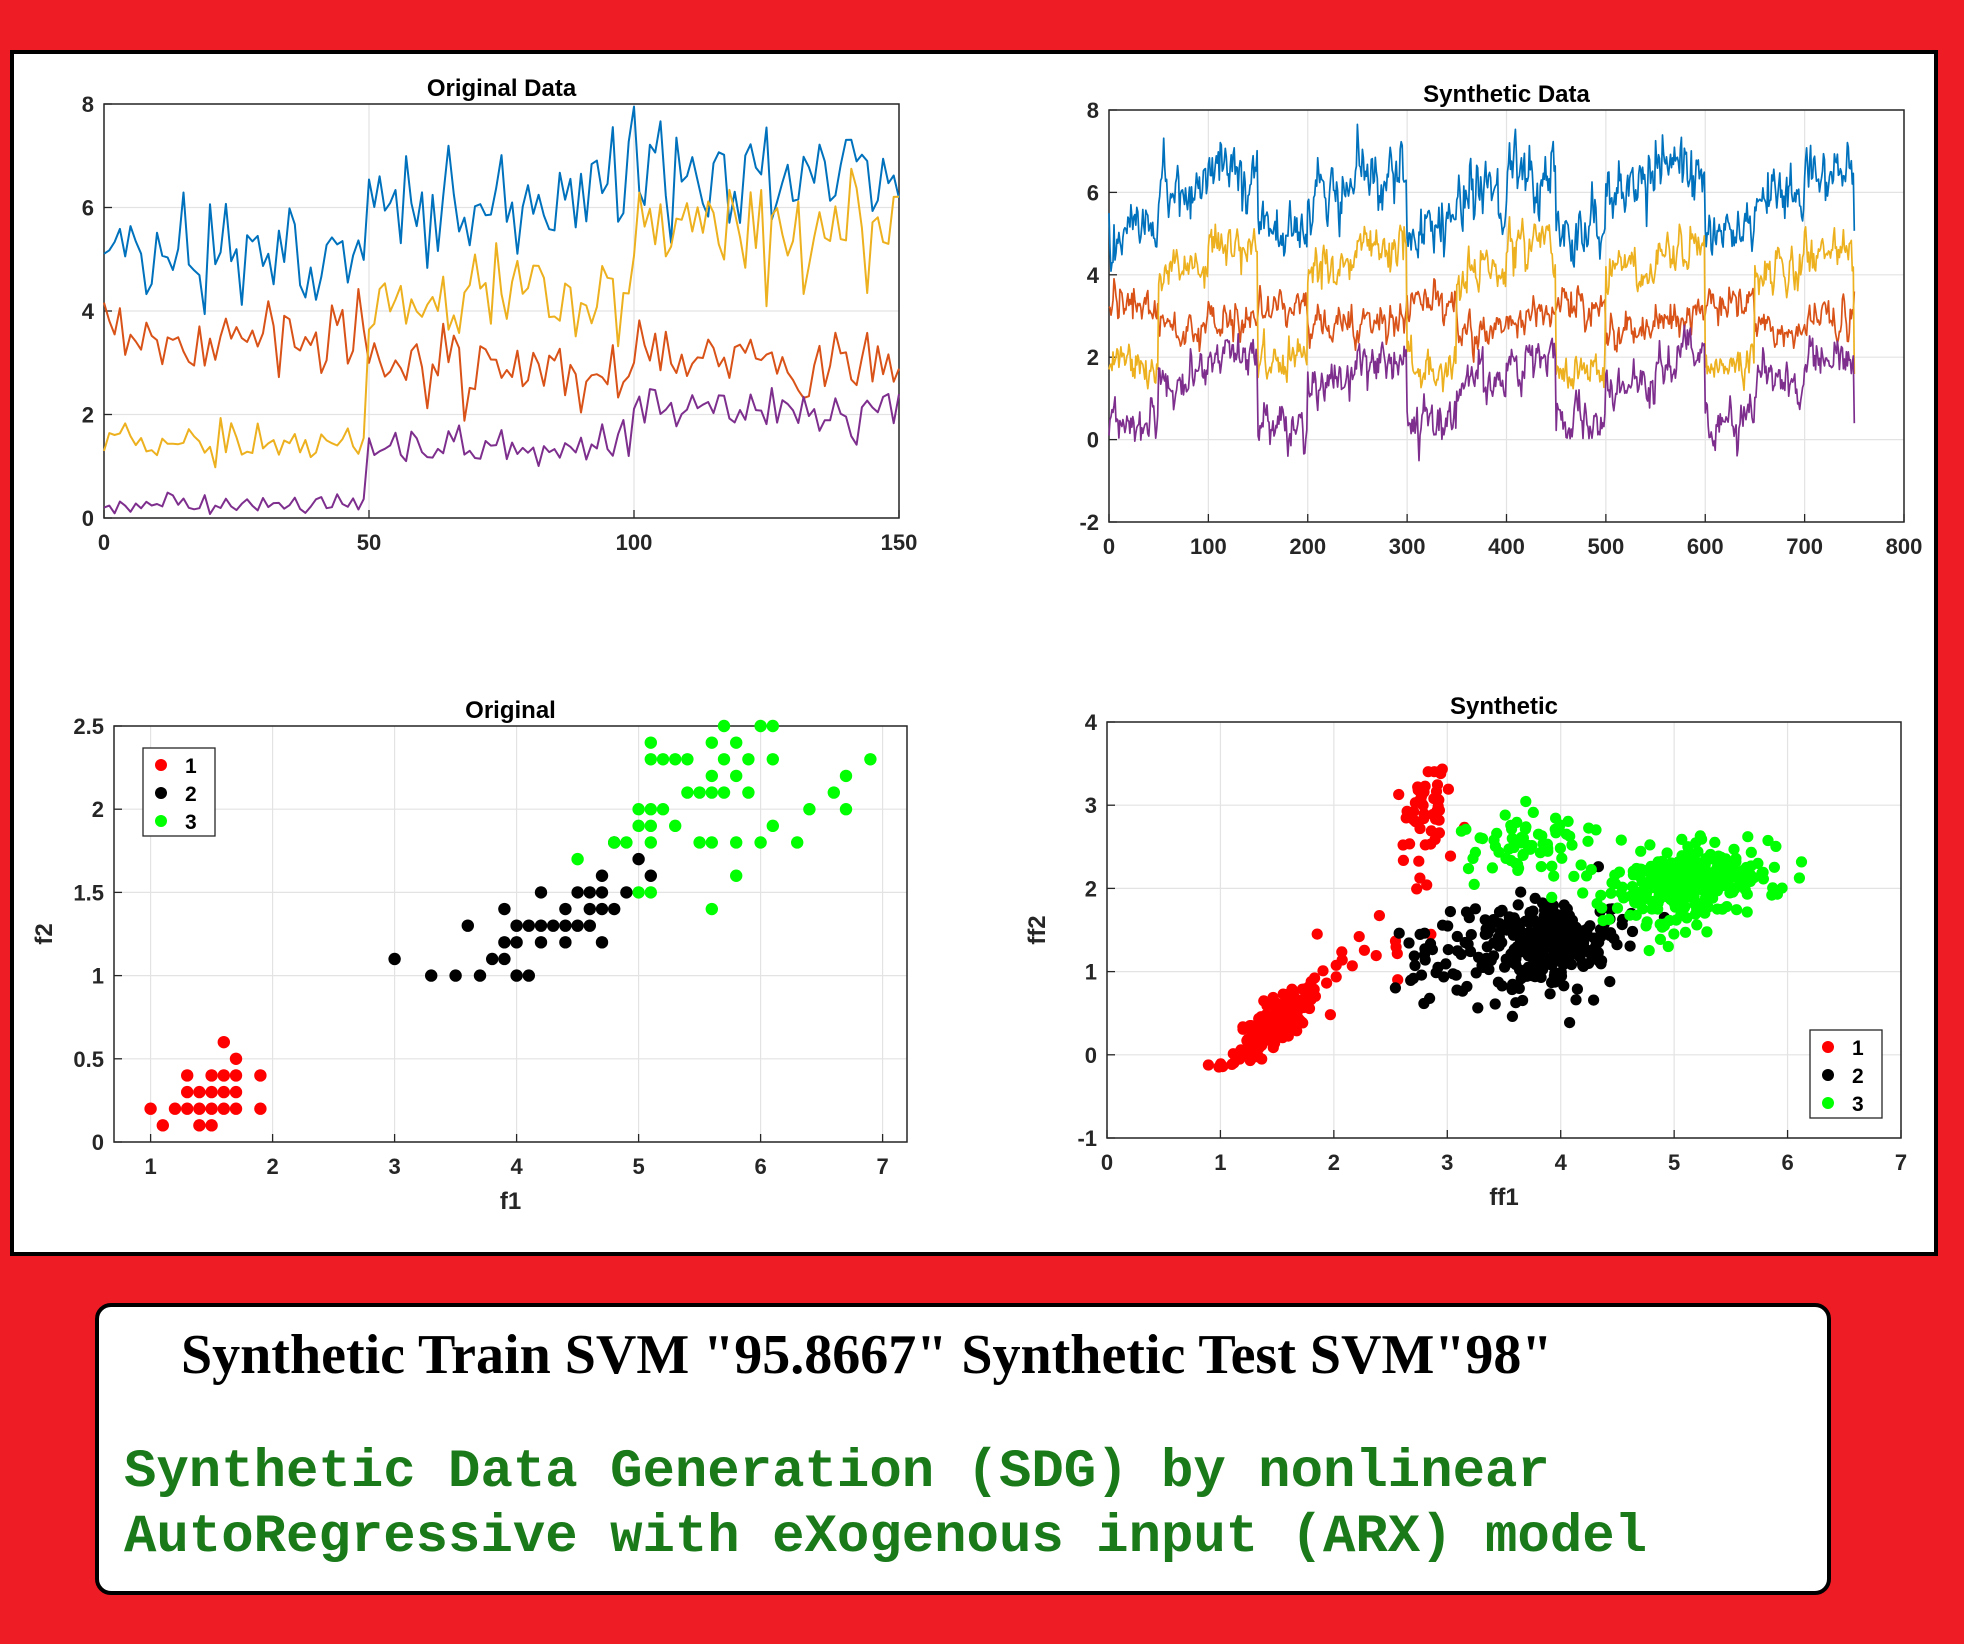 The height and width of the screenshot is (1644, 1964). What do you see at coordinates (510, 925) in the screenshot?
I see `original-scatter-points` at bounding box center [510, 925].